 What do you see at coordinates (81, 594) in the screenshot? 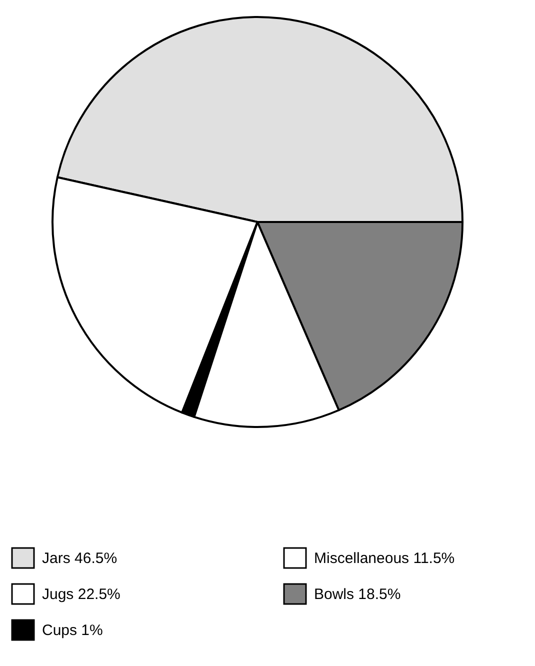
I see `legend-label: Jugs 22.5%` at bounding box center [81, 594].